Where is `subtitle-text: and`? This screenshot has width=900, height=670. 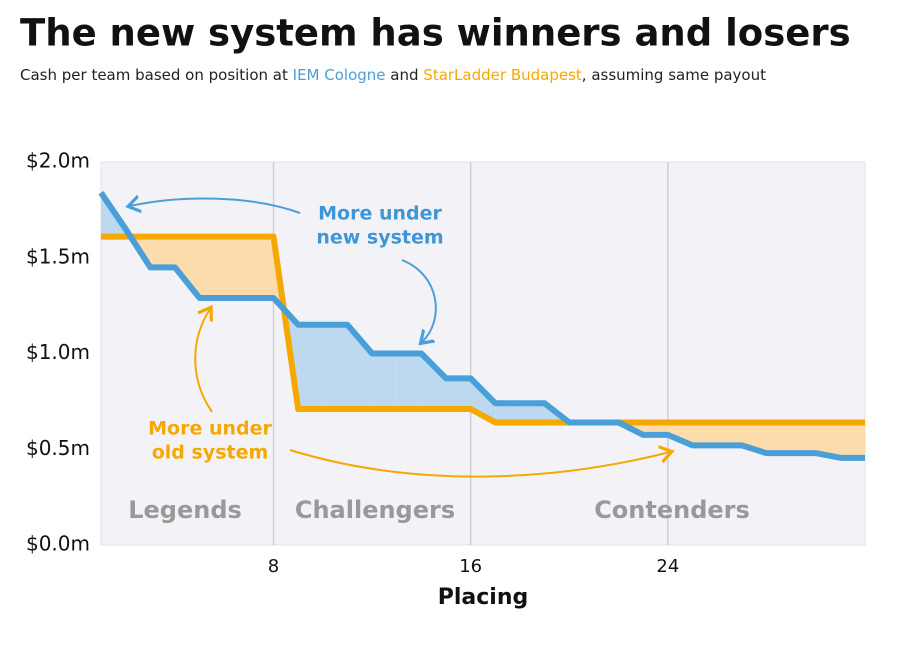
subtitle-text: and is located at coordinates (405, 75).